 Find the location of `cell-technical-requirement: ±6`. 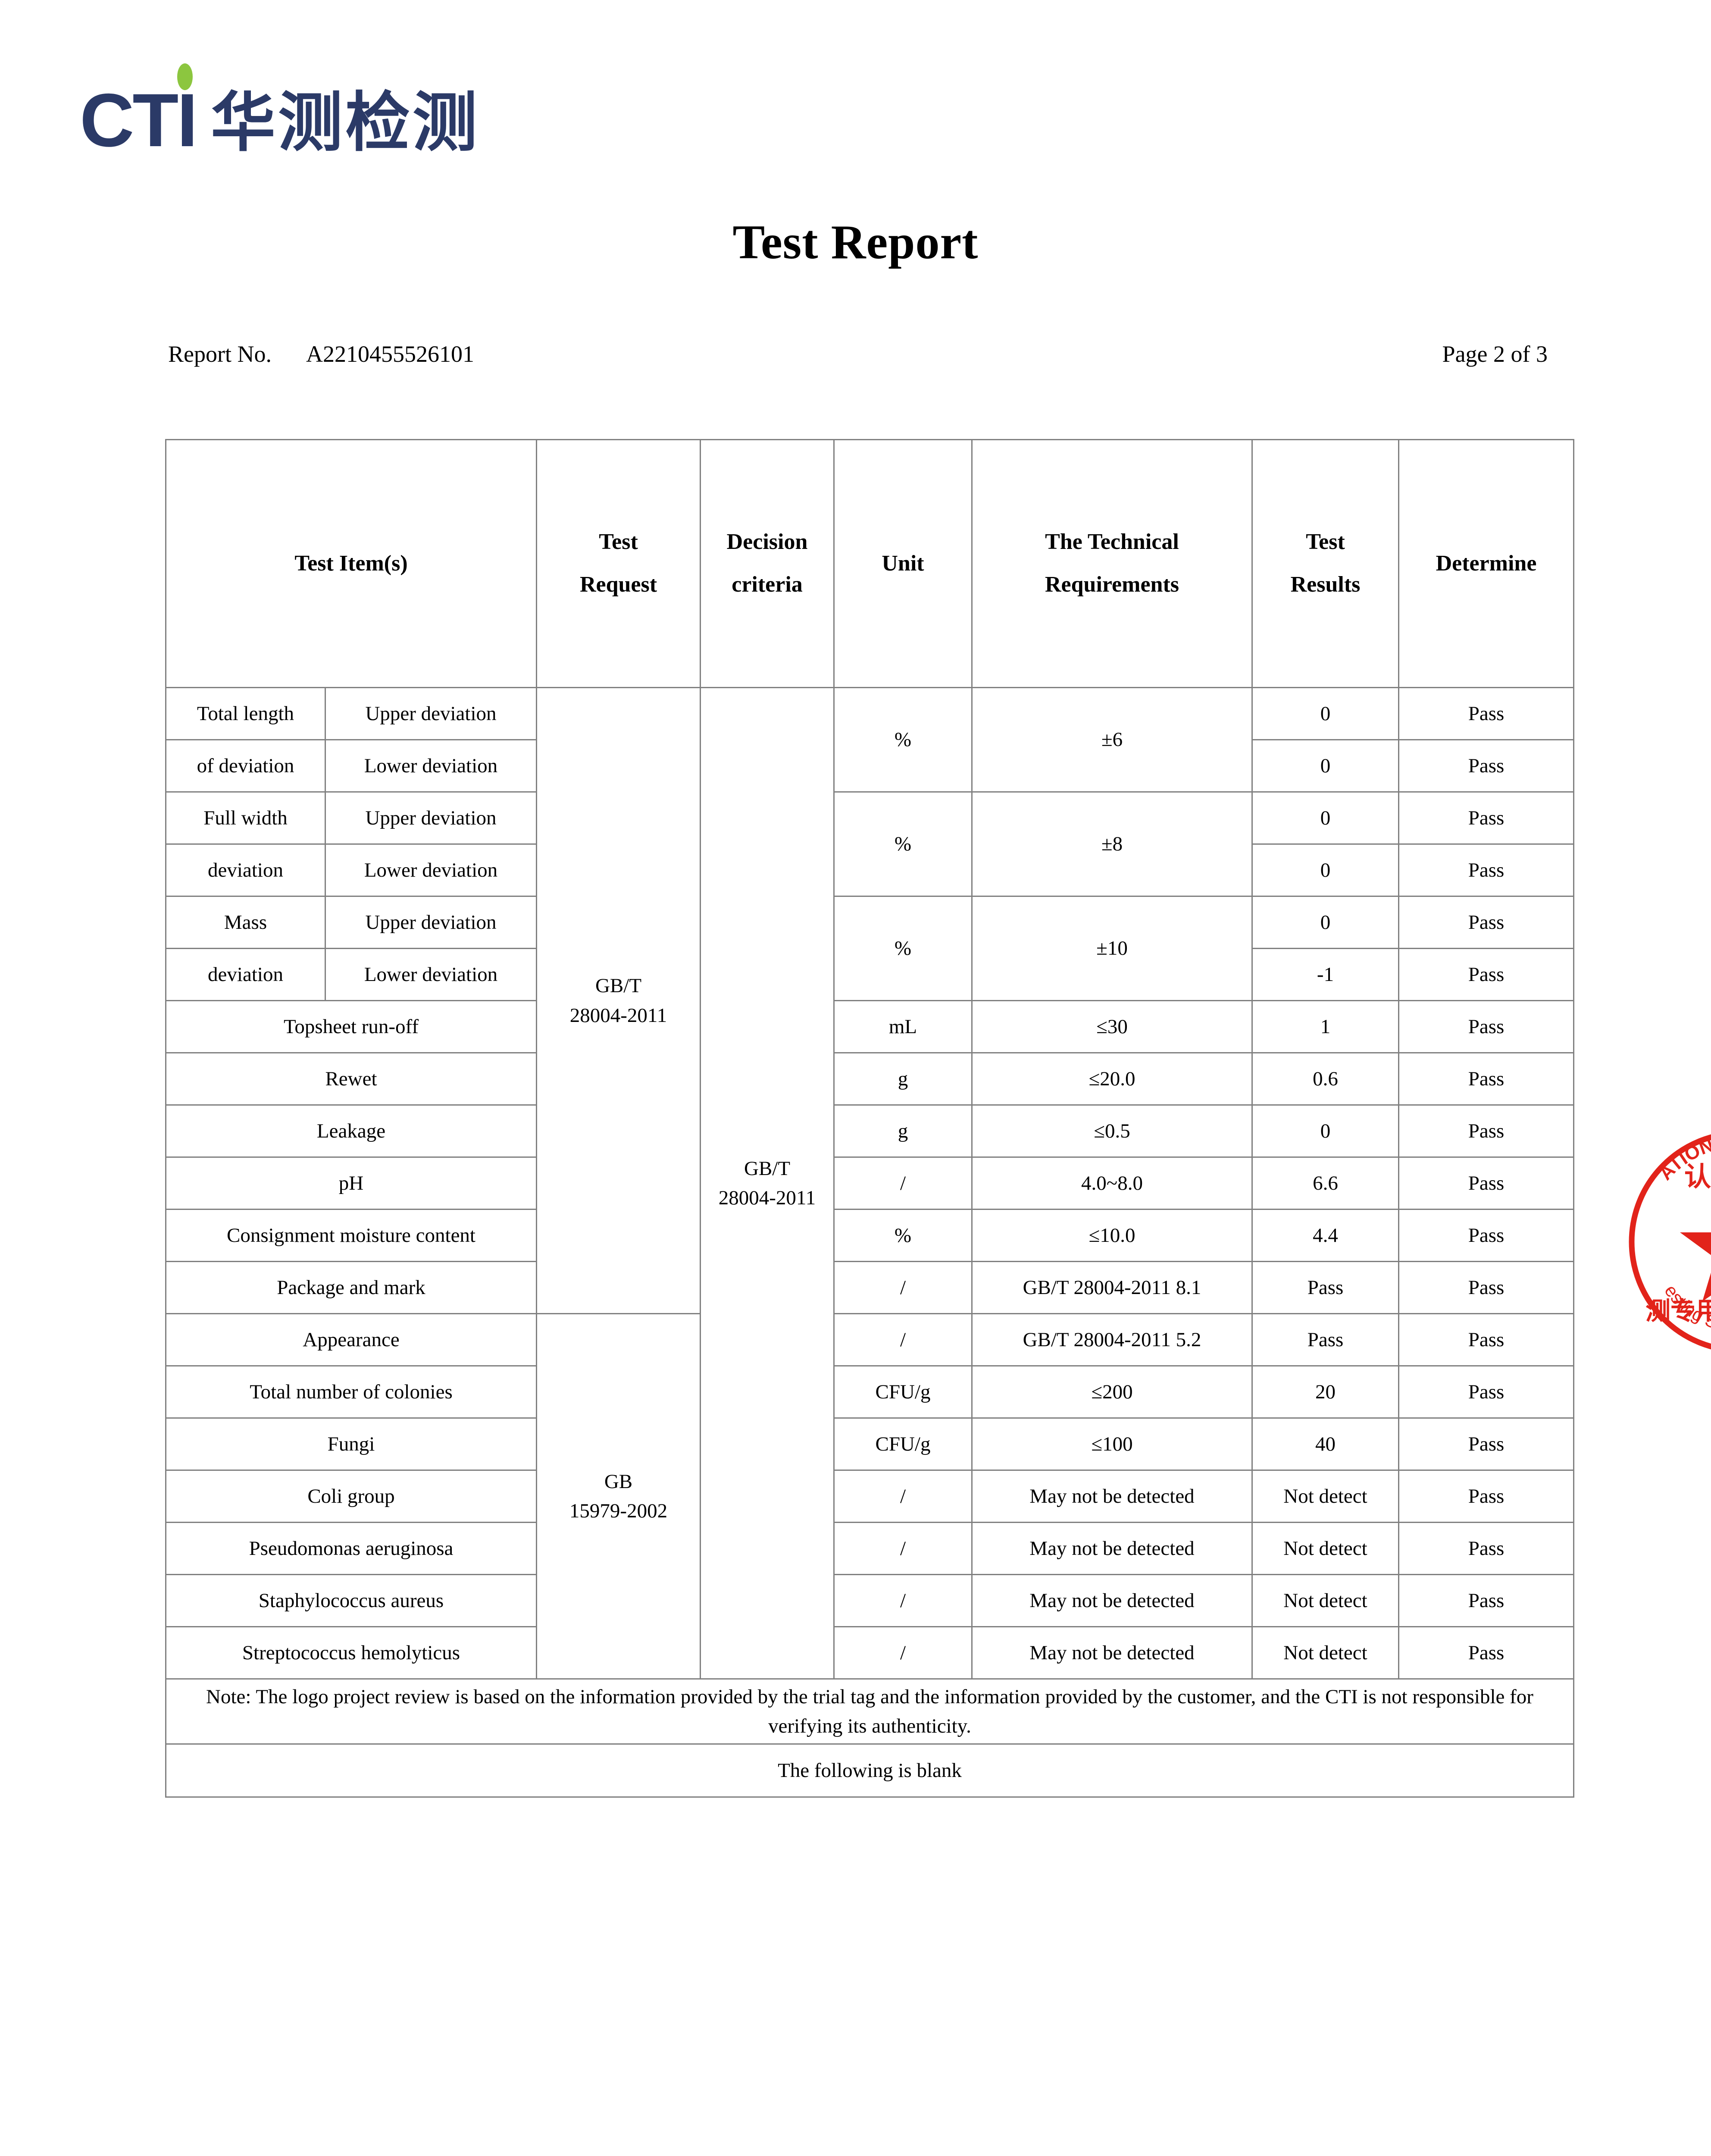

cell-technical-requirement: ±6 is located at coordinates (1112, 740).